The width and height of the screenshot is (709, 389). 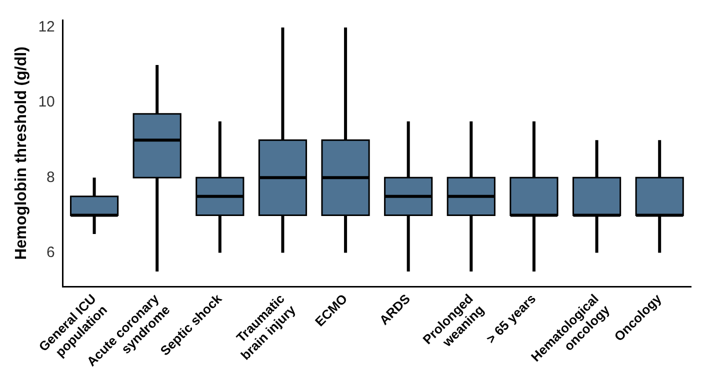 I want to click on y-axis-title: Hemoglobin threshold (g/dl), so click(x=21, y=153).